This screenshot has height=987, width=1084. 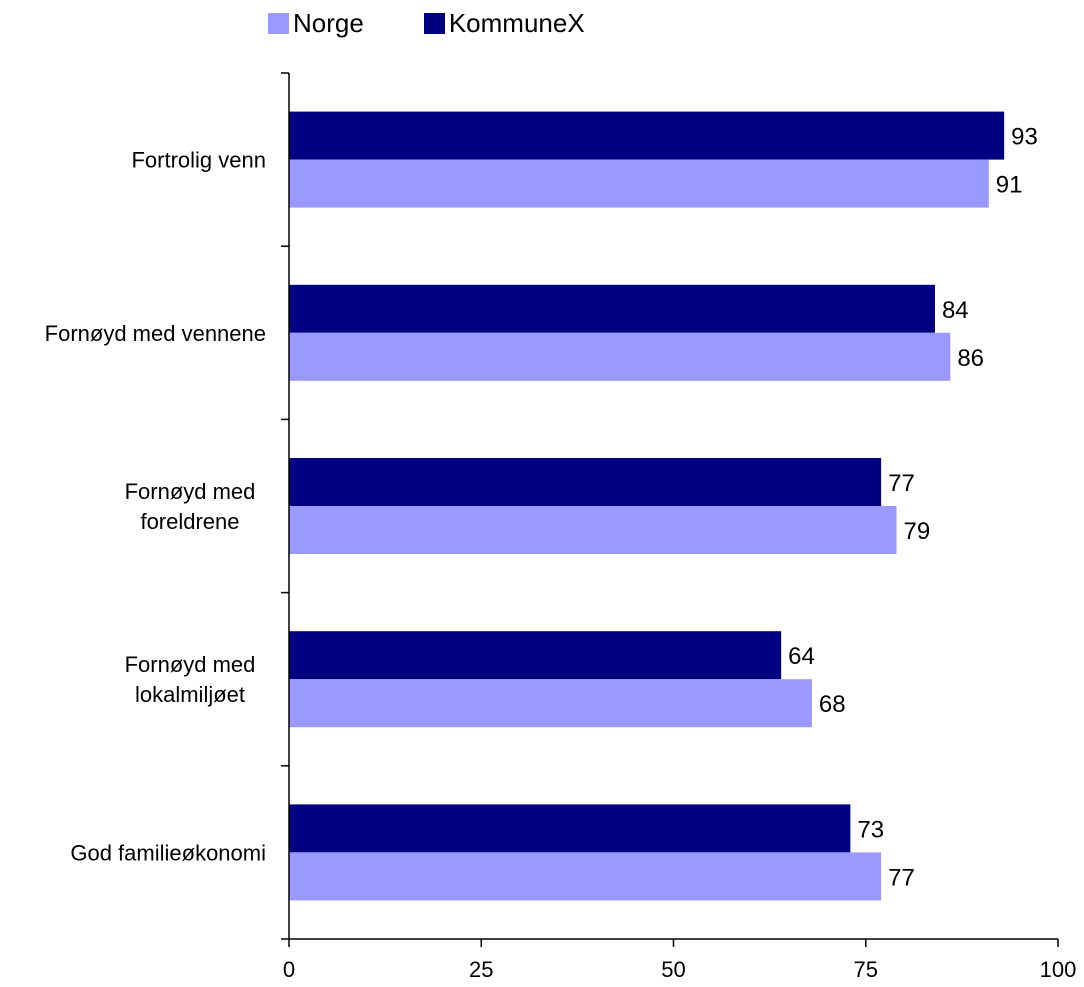 I want to click on category-label-2-line-0: Fornøyd med, so click(x=190, y=491).